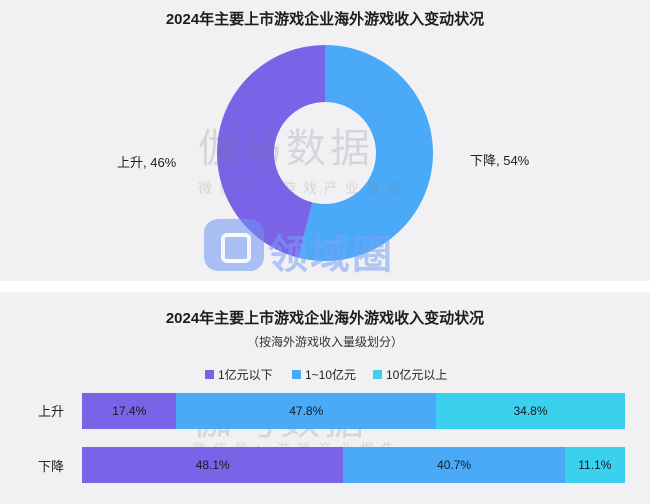 Image resolution: width=650 pixels, height=504 pixels. I want to click on legend-item-100m-1b: 1~10亿元, so click(324, 374).